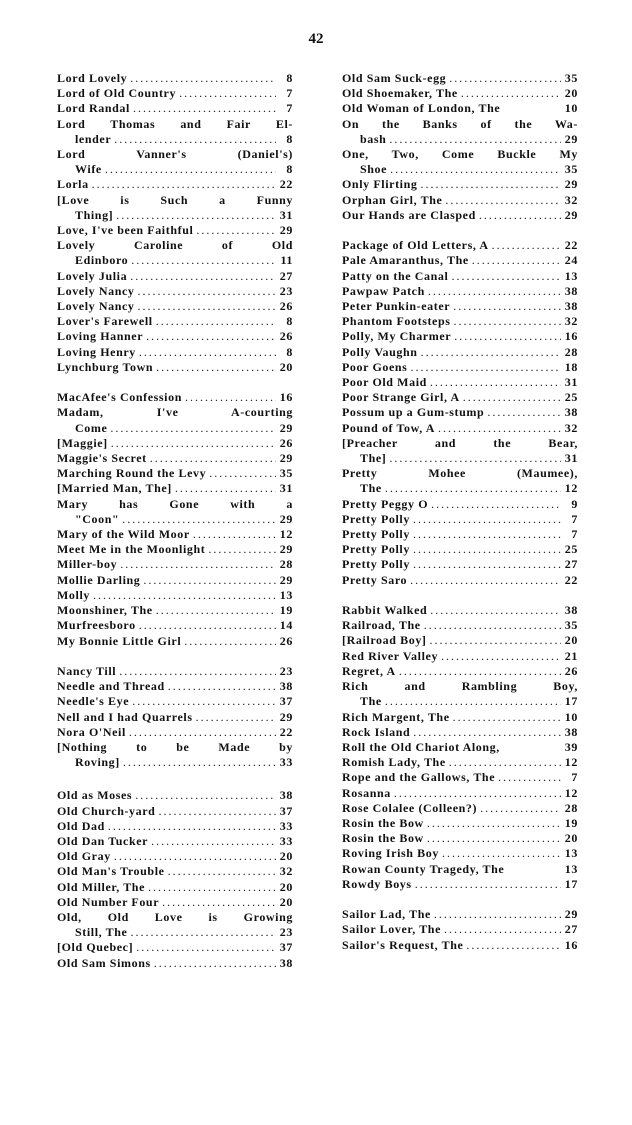  I want to click on index-entry: Rosin the Bow 20, so click(460, 838).